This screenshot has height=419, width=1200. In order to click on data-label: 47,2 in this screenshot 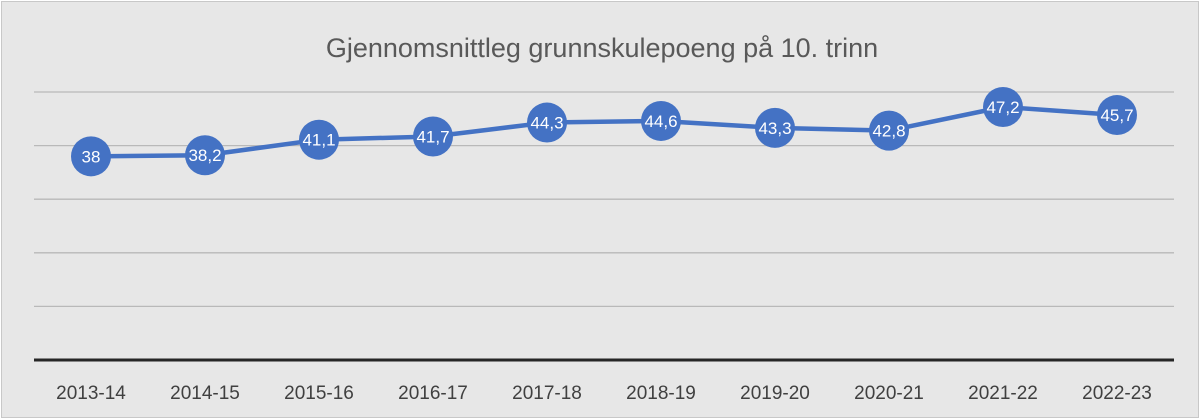, I will do `click(1002, 107)`.